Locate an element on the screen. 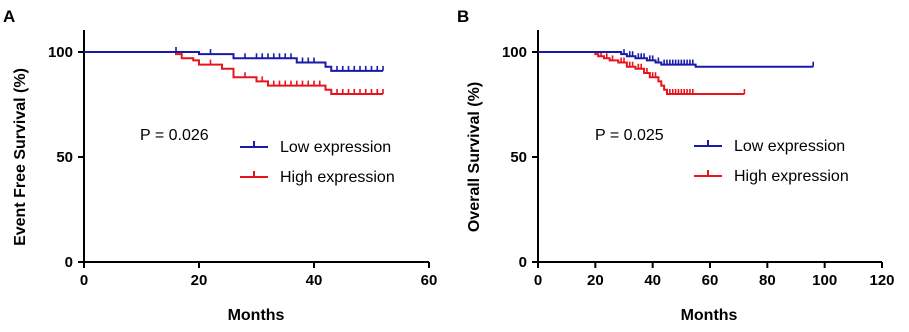 This screenshot has width=909, height=332. y-tick-label-a: 50 is located at coordinates (64, 157).